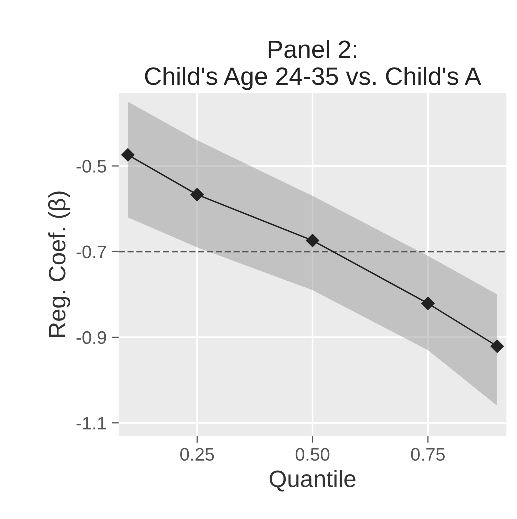 This screenshot has width=517, height=519. Describe the element at coordinates (428, 455) in the screenshot. I see `x-tick-label: 0.75` at that location.